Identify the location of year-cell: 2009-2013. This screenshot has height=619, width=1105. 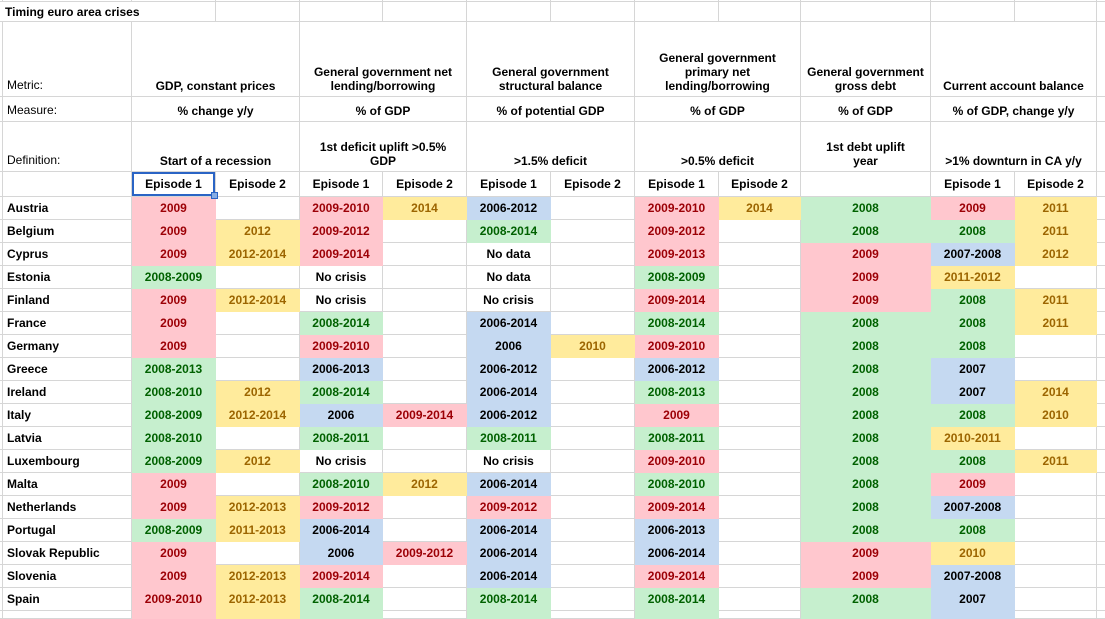
(677, 254).